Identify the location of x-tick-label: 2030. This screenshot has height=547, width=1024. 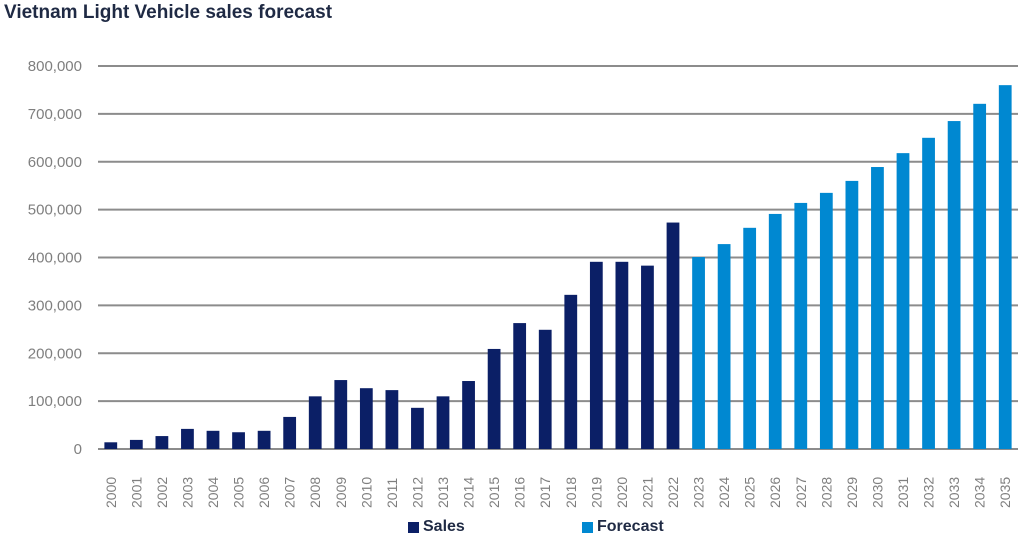
(877, 492).